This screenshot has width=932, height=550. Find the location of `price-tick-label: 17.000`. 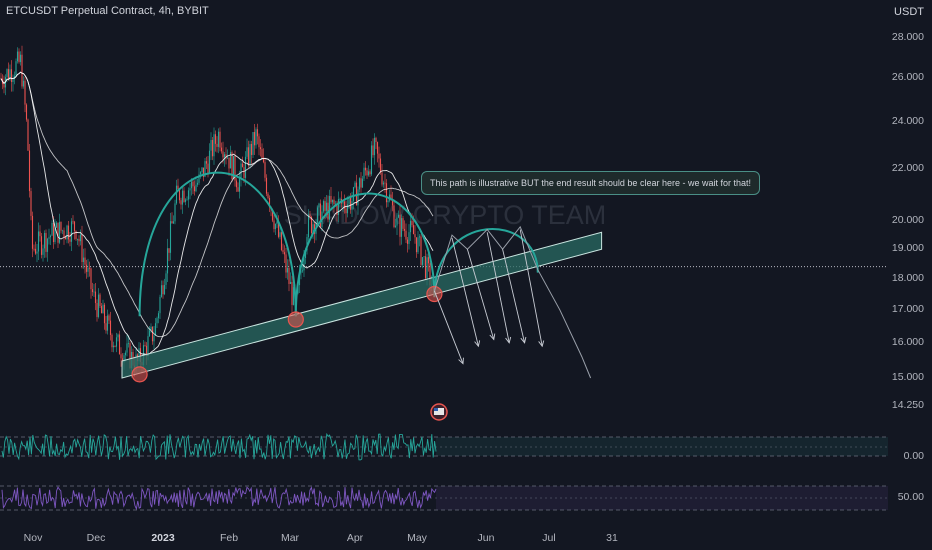

price-tick-label: 17.000 is located at coordinates (907, 308).